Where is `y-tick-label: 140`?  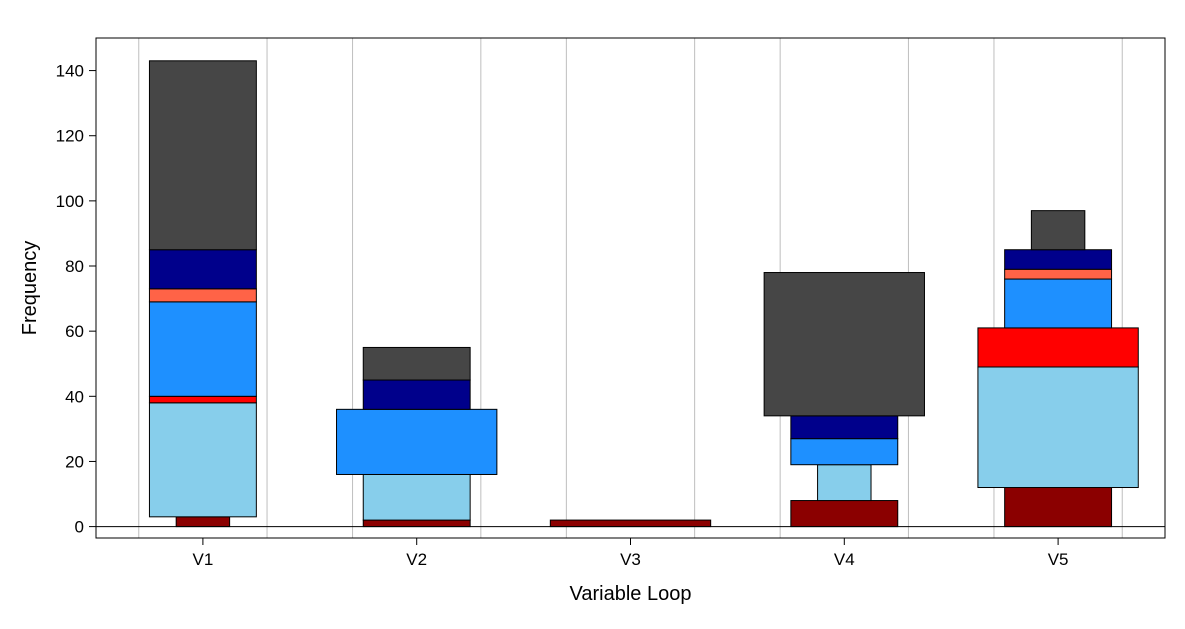
y-tick-label: 140 is located at coordinates (70, 71).